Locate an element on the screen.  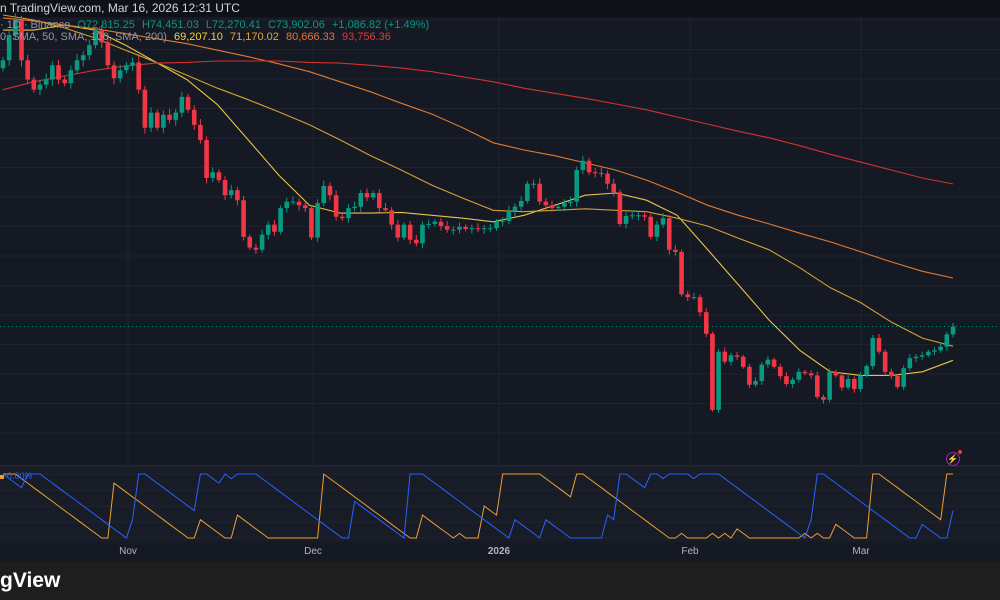
sma100-value: 80,666.33 is located at coordinates (310, 37).